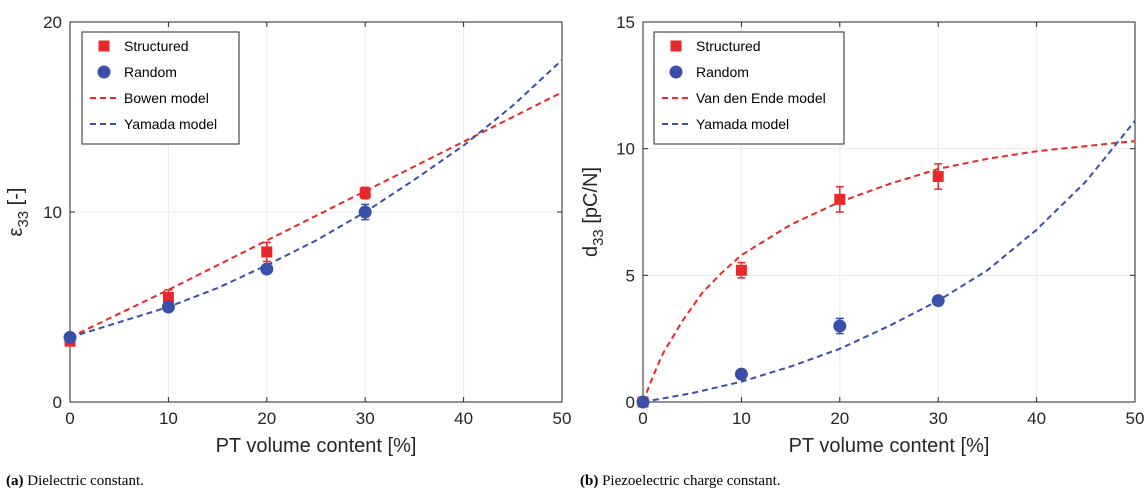 The height and width of the screenshot is (496, 1146). I want to click on legend-label: Van den Ende model, so click(761, 98).